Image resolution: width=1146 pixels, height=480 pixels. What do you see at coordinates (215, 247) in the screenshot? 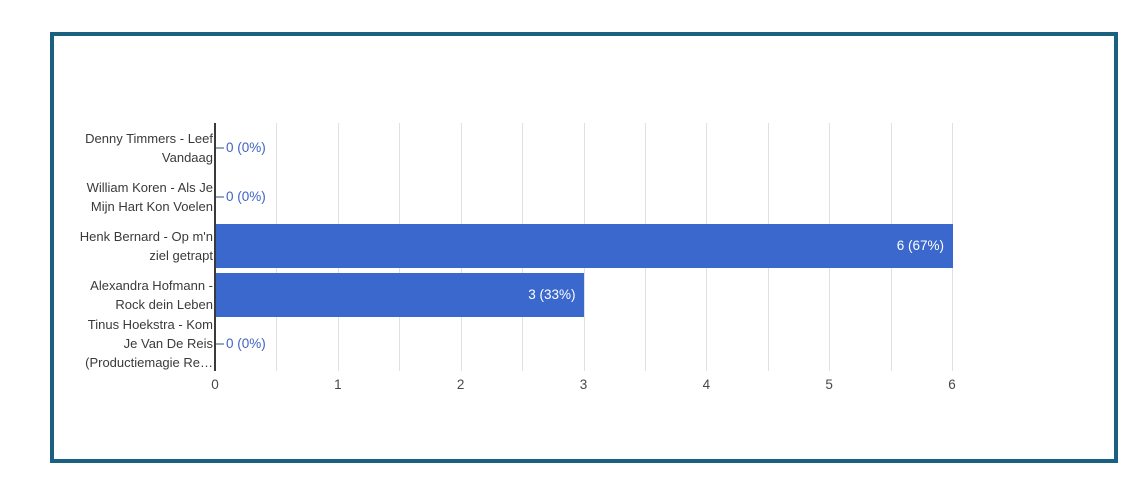
I see `y-axis-line` at bounding box center [215, 247].